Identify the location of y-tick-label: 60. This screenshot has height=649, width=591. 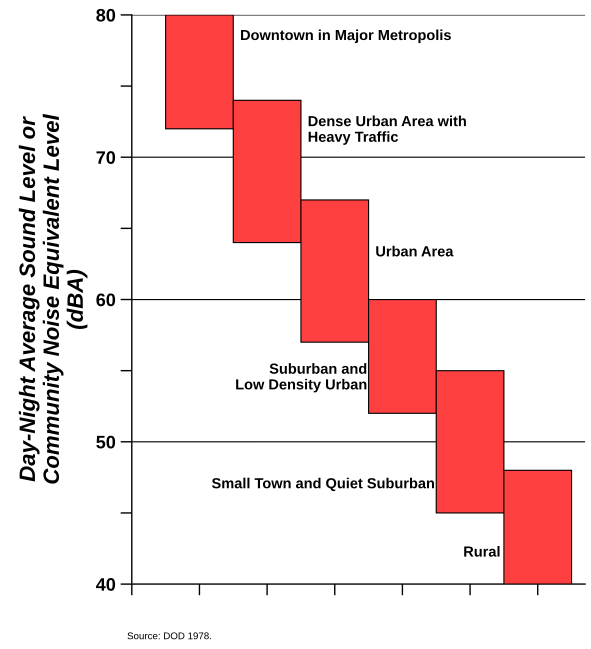
(106, 299).